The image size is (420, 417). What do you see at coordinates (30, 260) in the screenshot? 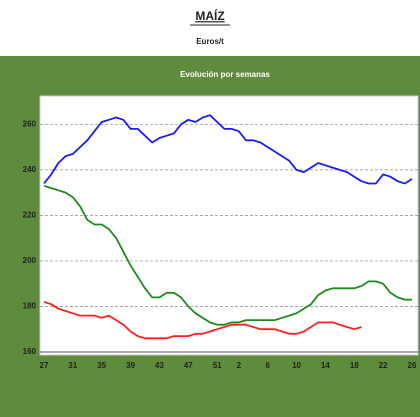
I see `y-tick-label: 200` at bounding box center [30, 260].